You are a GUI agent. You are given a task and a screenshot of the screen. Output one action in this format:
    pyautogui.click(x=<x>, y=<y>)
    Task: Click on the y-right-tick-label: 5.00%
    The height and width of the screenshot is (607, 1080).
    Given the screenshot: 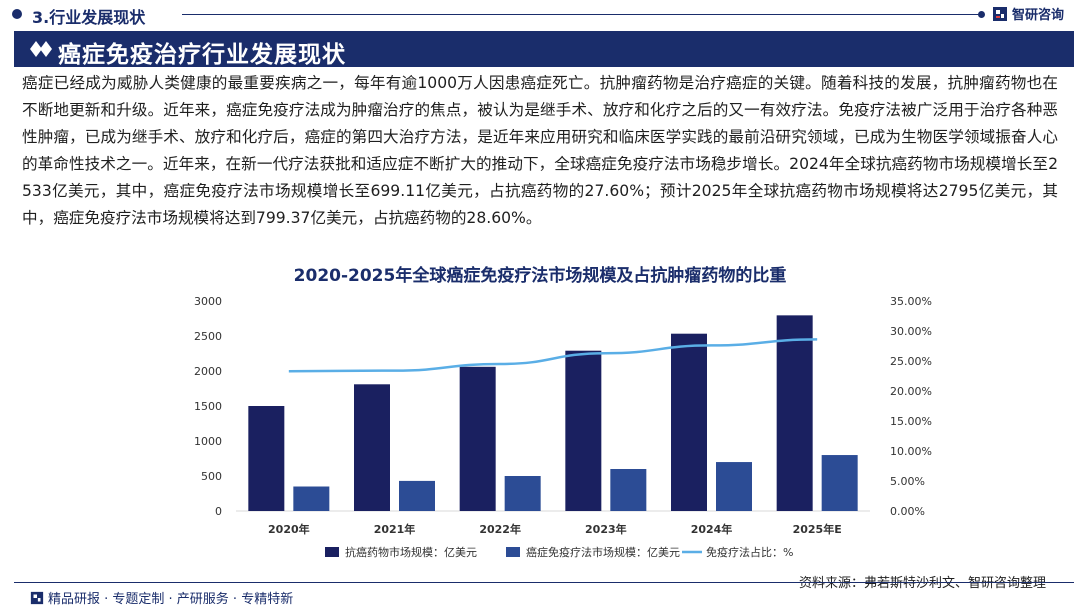 What is the action you would take?
    pyautogui.click(x=907, y=481)
    